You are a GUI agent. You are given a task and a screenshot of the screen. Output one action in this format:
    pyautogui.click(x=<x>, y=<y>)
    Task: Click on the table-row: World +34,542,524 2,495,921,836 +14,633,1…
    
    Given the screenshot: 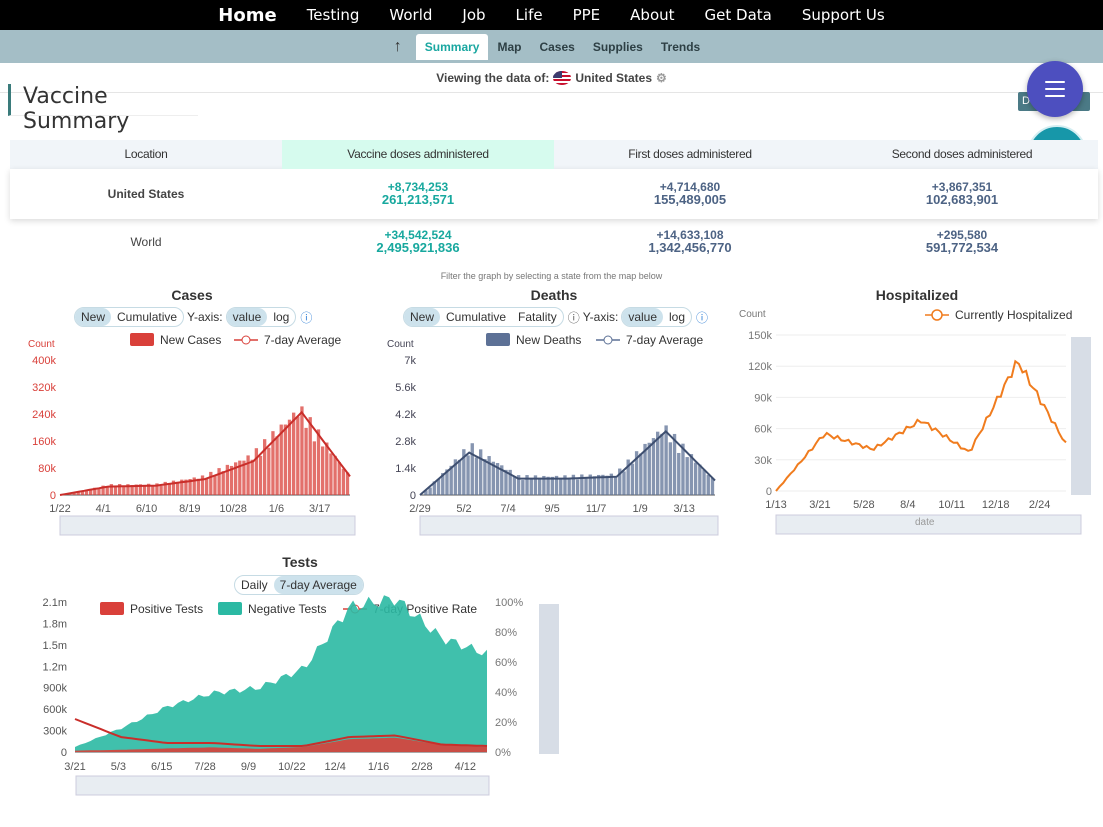 What is the action you would take?
    pyautogui.click(x=554, y=242)
    